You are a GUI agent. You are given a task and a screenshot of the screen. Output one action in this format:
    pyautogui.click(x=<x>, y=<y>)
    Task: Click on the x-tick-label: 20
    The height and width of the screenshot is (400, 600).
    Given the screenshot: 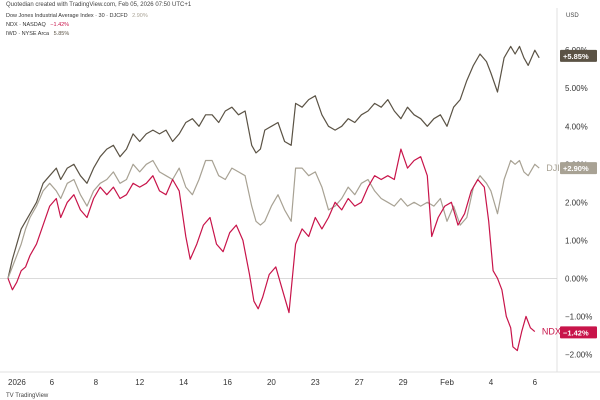 What is the action you would take?
    pyautogui.click(x=271, y=382)
    